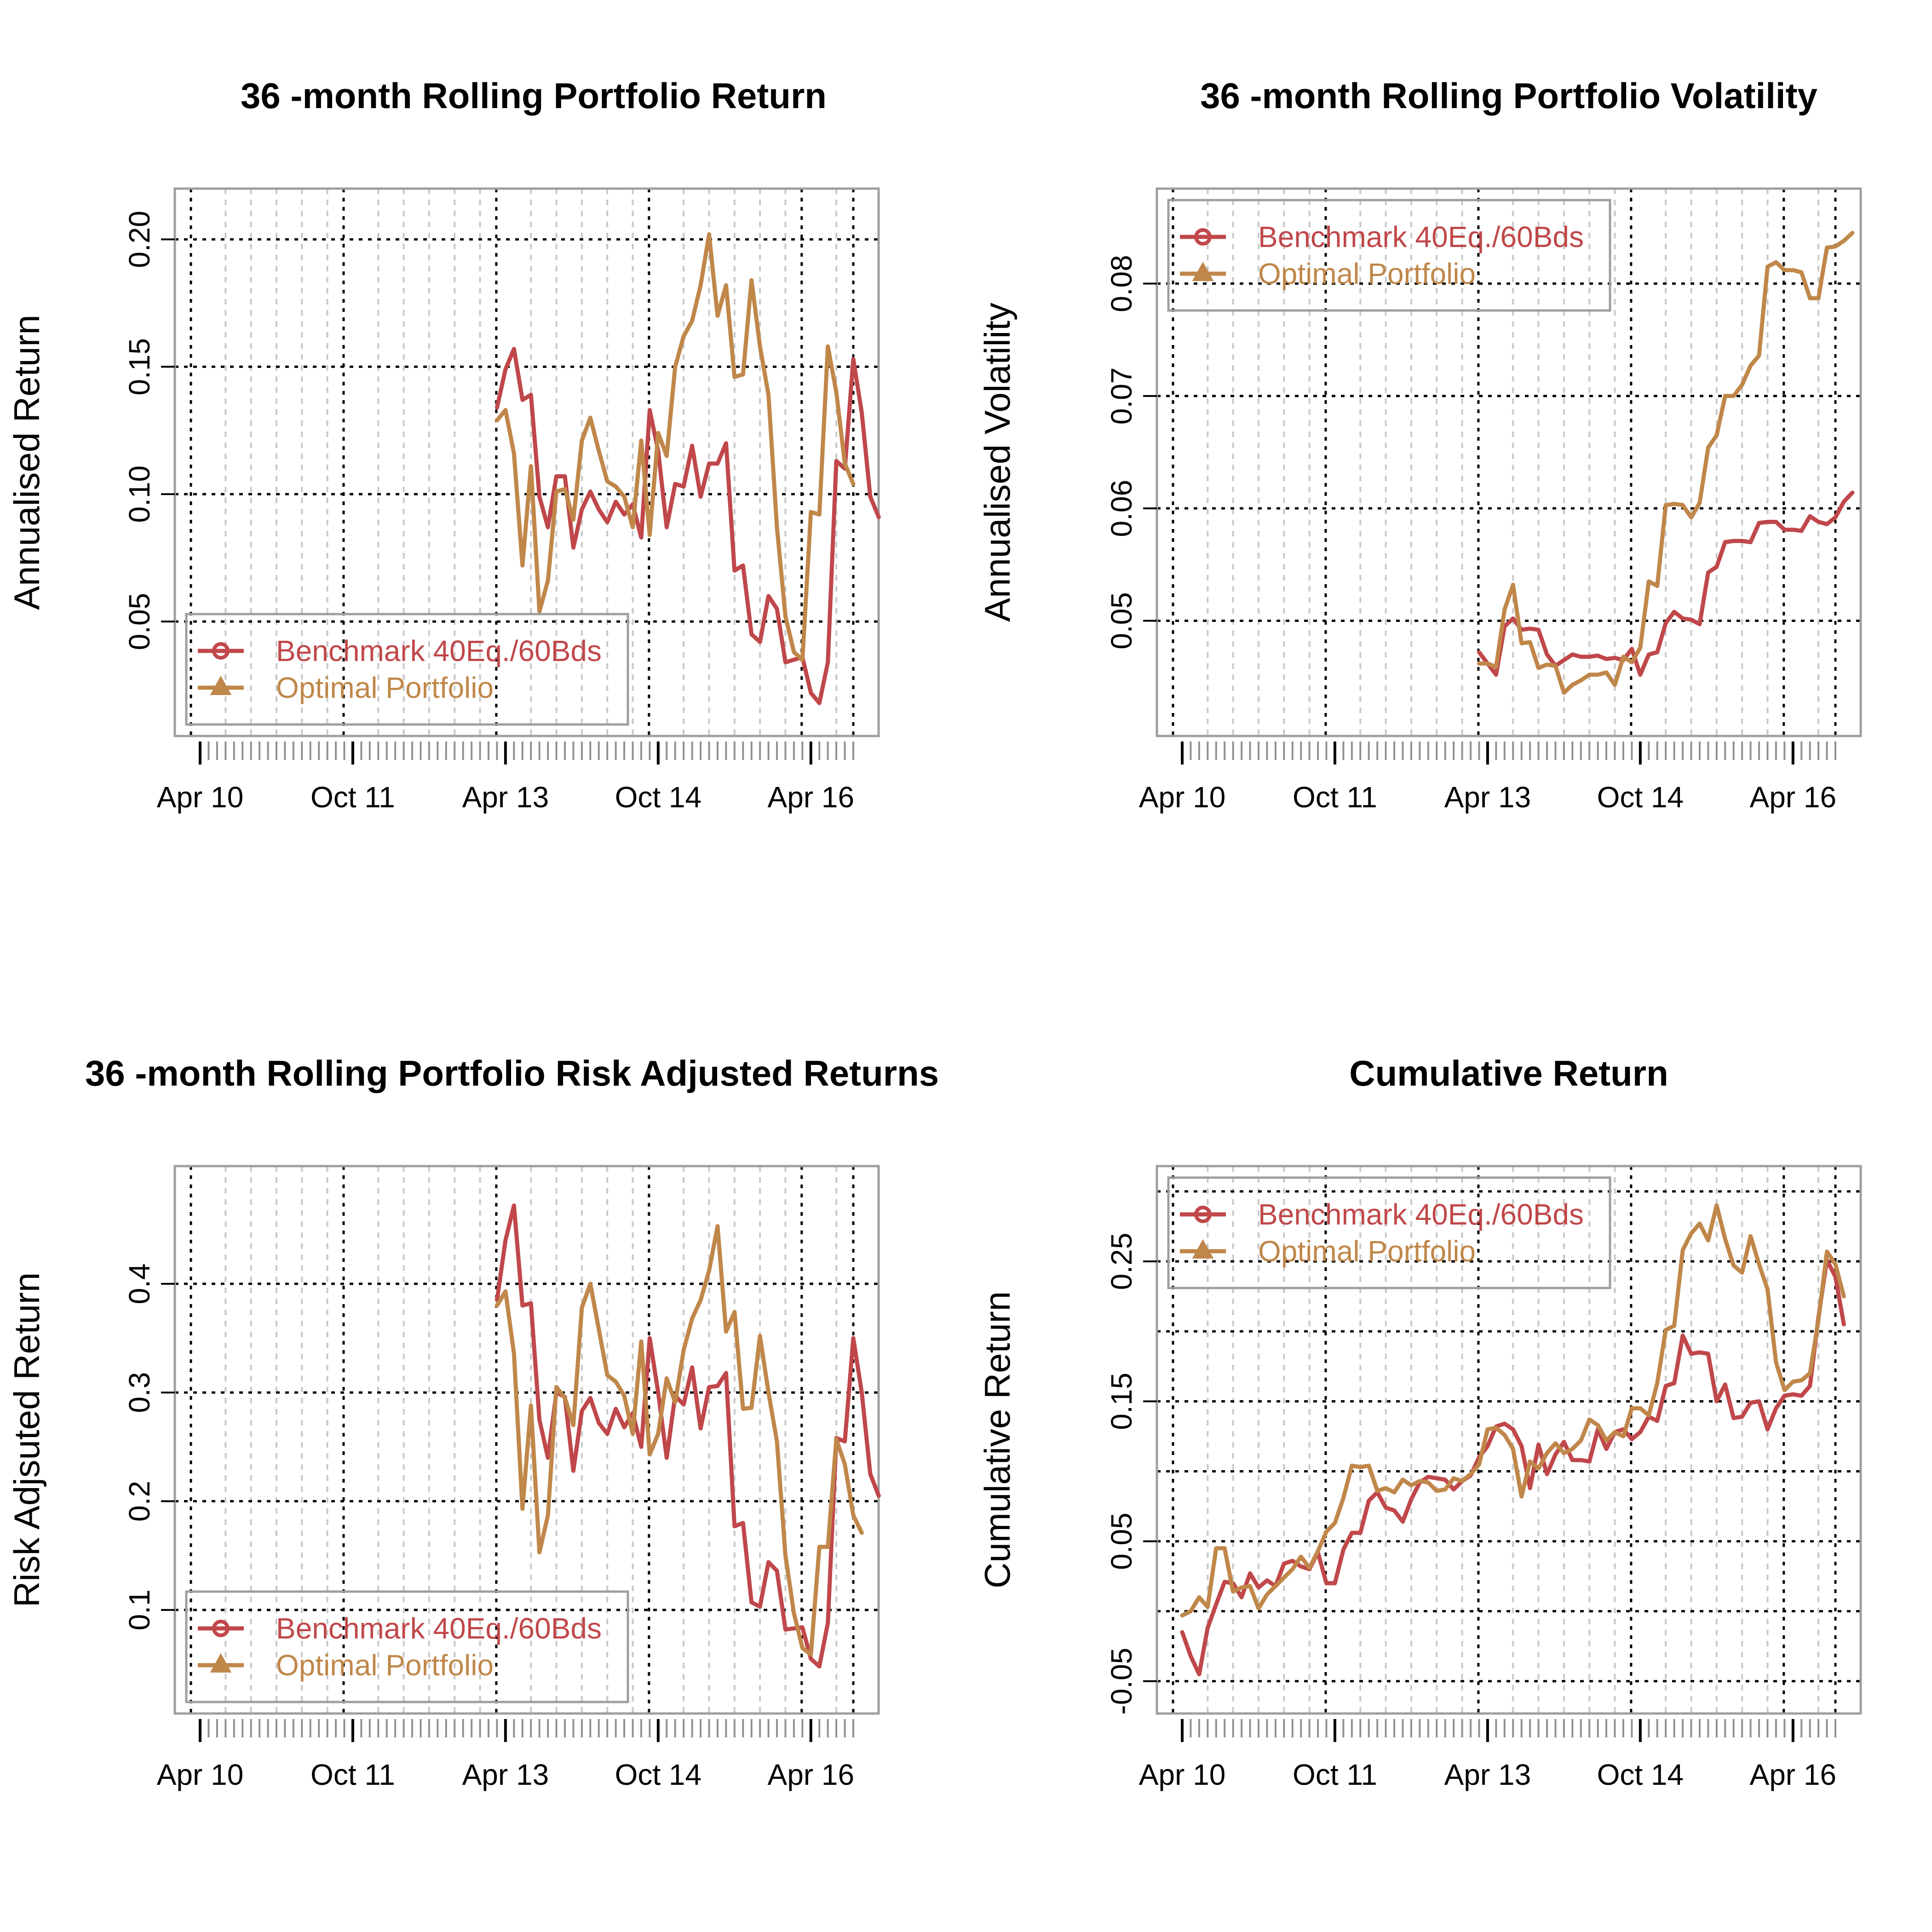  Describe the element at coordinates (1121, 1261) in the screenshot. I see `y-tick-label: 0.25` at that location.